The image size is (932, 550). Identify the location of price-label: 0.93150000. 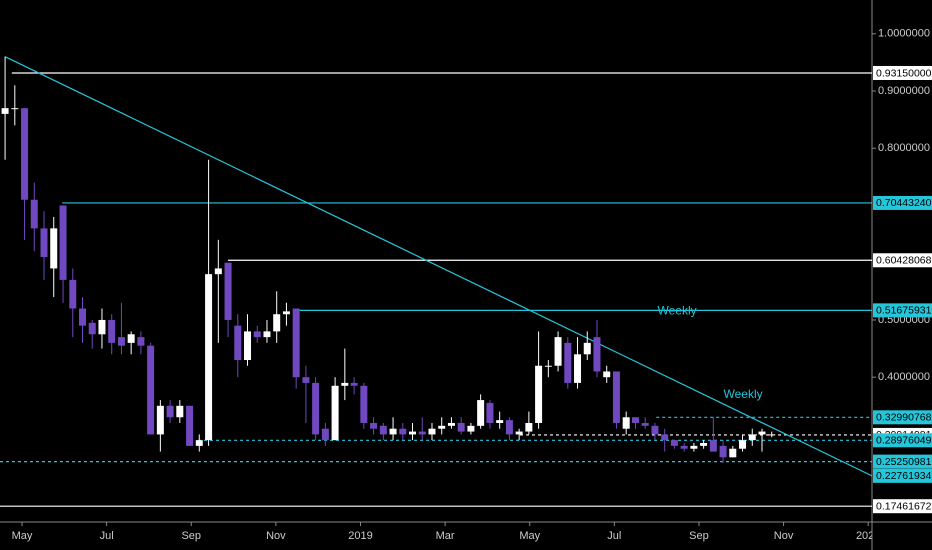
(904, 73).